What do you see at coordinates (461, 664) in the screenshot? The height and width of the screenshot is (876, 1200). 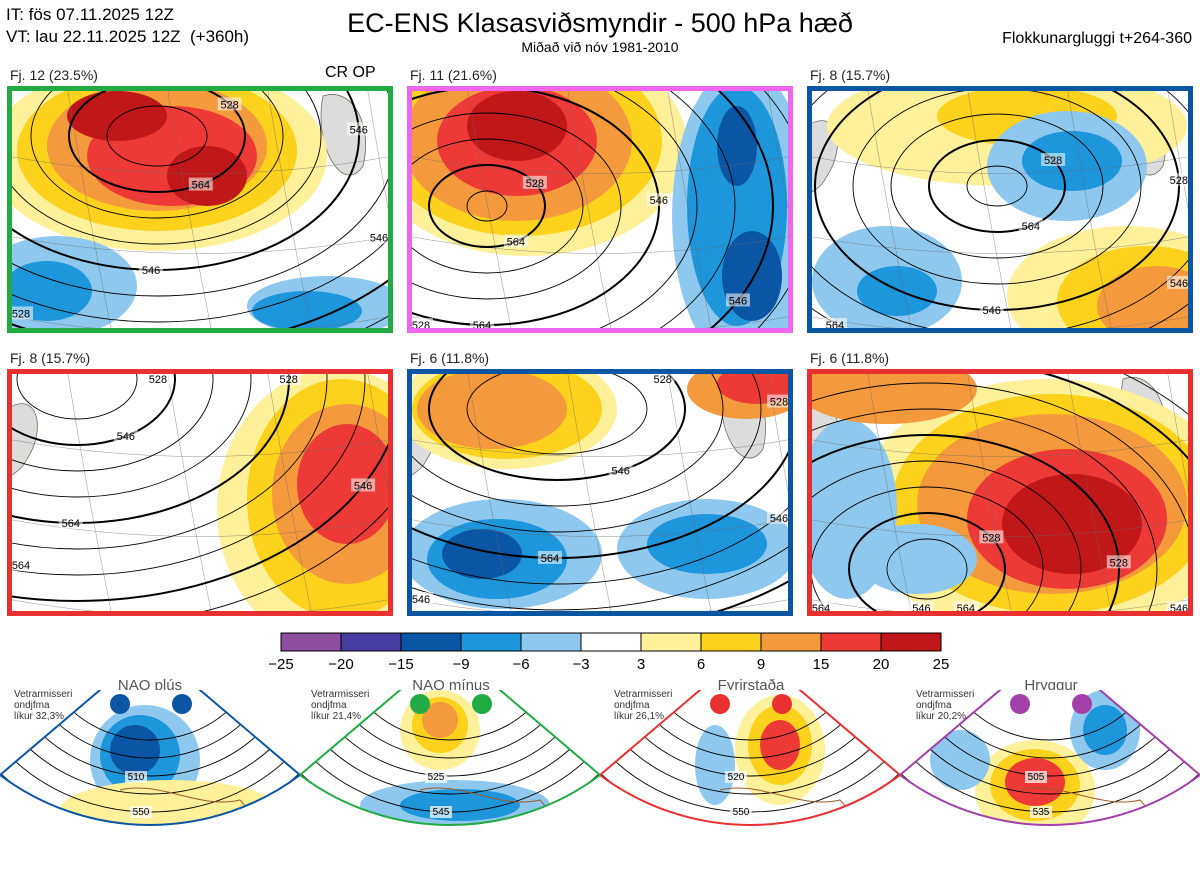 I see `legend-tick-label: −9` at bounding box center [461, 664].